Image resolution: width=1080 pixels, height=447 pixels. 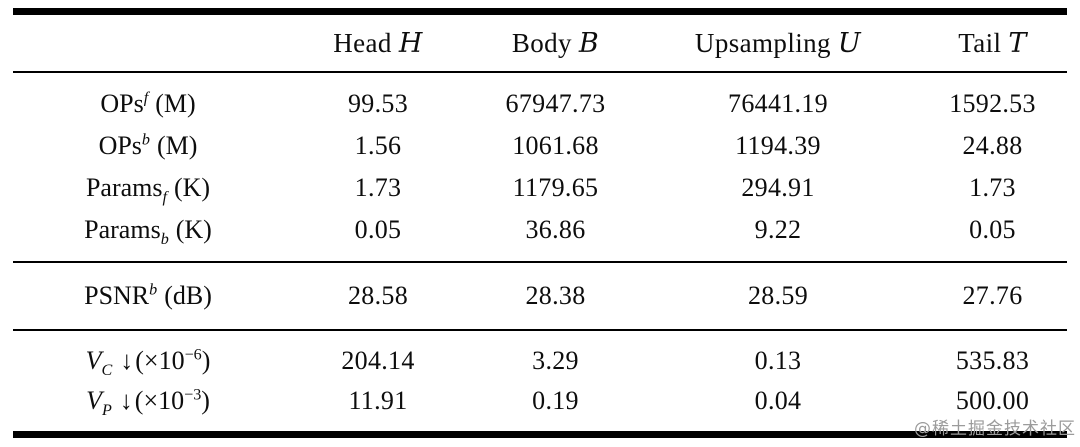 What do you see at coordinates (1017, 43) in the screenshot?
I see `calligraphic-t-symbol: T` at bounding box center [1017, 43].